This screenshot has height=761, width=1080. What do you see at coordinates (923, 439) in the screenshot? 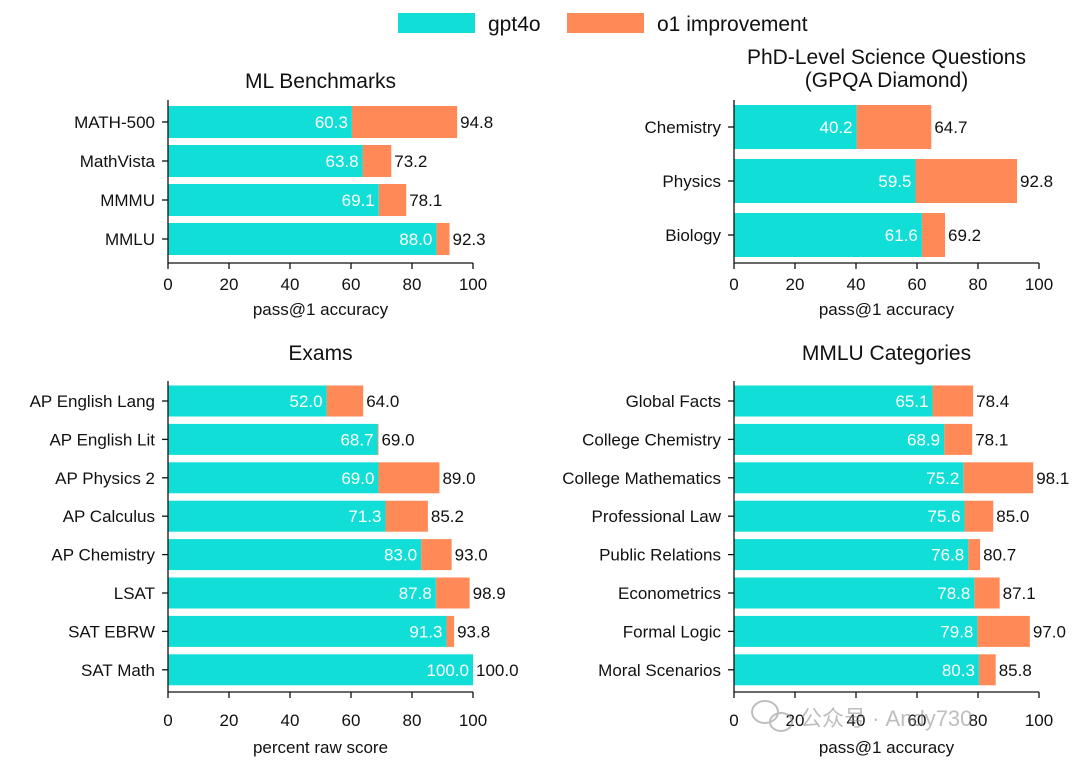
I see `data-label-gpt4o-college-chemistry: 68.9` at bounding box center [923, 439].